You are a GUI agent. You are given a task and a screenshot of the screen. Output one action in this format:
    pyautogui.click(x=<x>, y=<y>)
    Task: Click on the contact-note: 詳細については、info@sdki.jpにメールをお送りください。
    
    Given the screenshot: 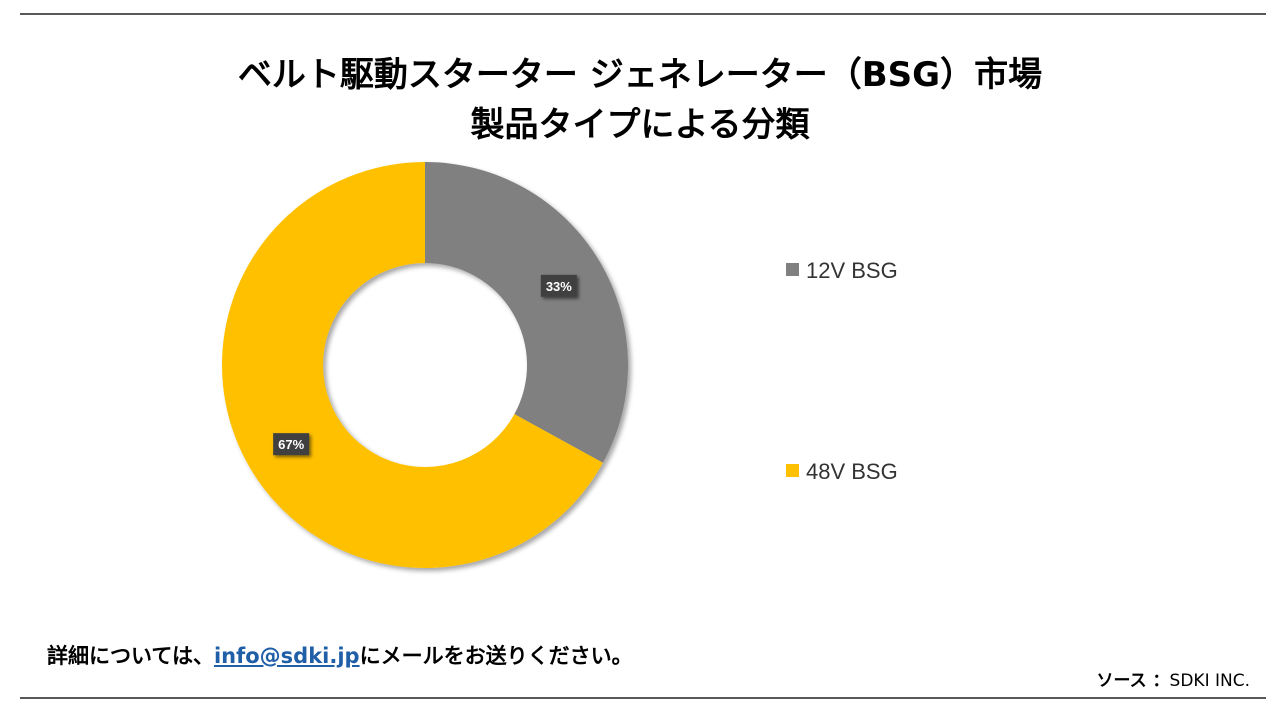 What is the action you would take?
    pyautogui.click(x=340, y=655)
    